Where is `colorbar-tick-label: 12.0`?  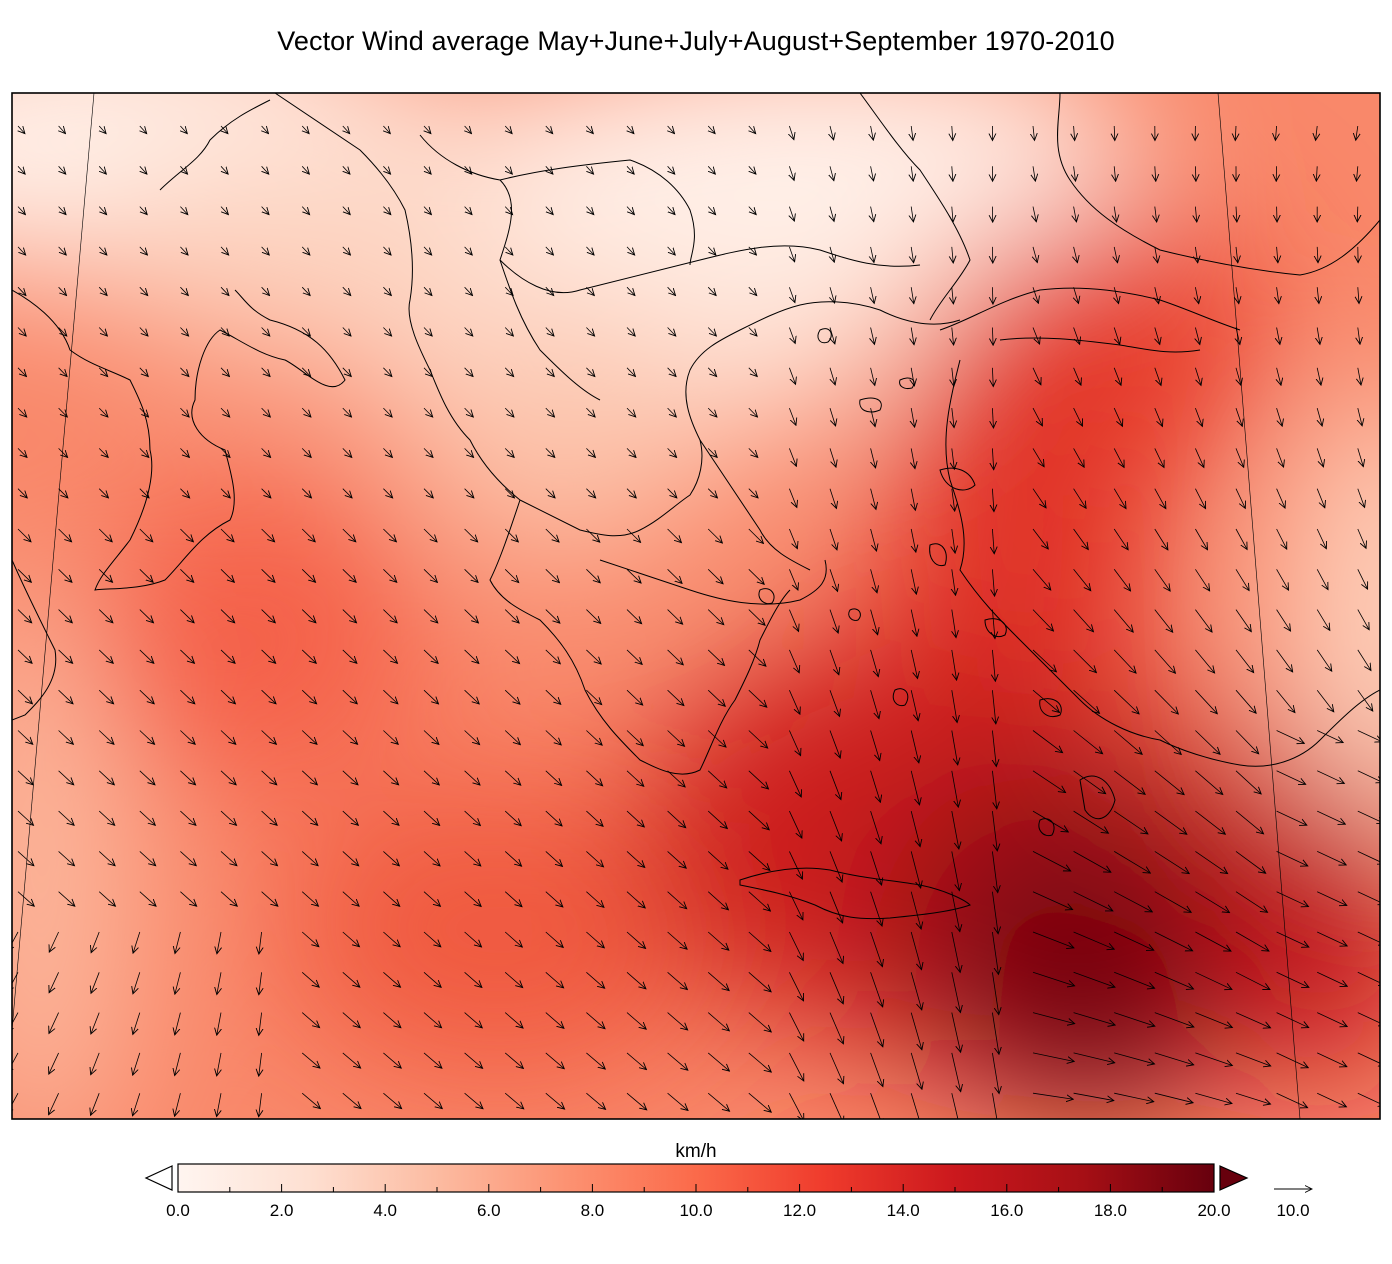 colorbar-tick-label: 12.0 is located at coordinates (799, 1210).